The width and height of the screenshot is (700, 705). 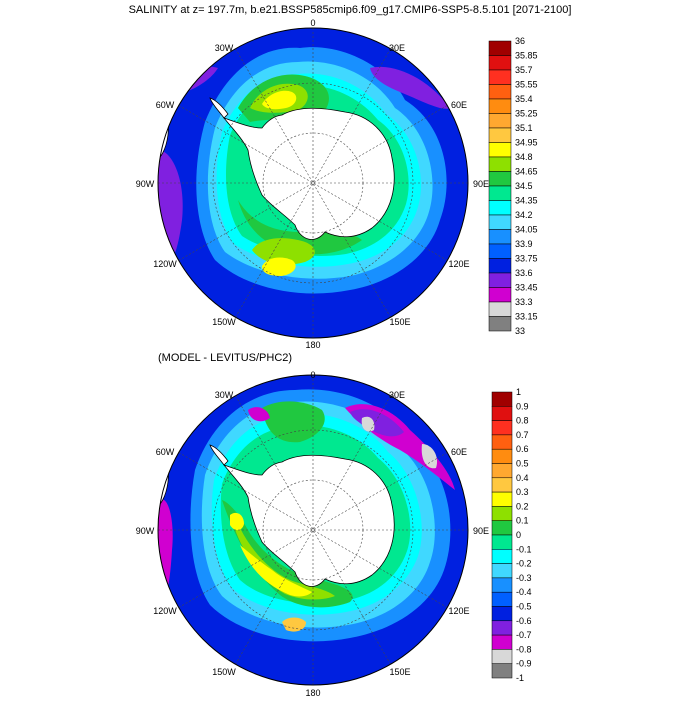 What do you see at coordinates (522, 492) in the screenshot?
I see `colorbar-tick-label: 0.3` at bounding box center [522, 492].